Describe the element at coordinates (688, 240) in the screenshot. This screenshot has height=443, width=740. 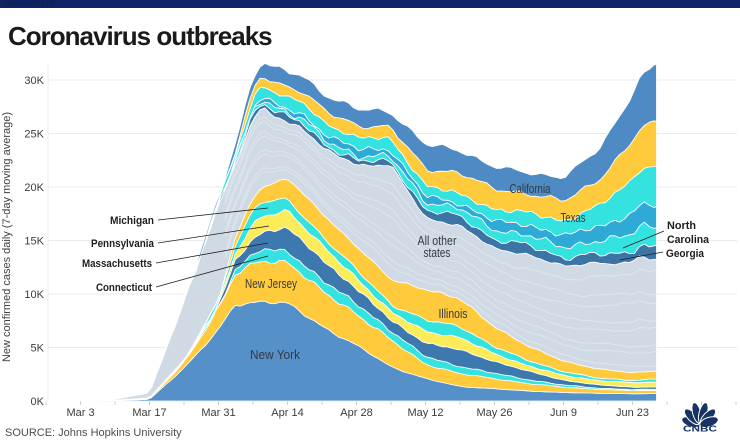
I see `svg-text: Carolina` at that location.